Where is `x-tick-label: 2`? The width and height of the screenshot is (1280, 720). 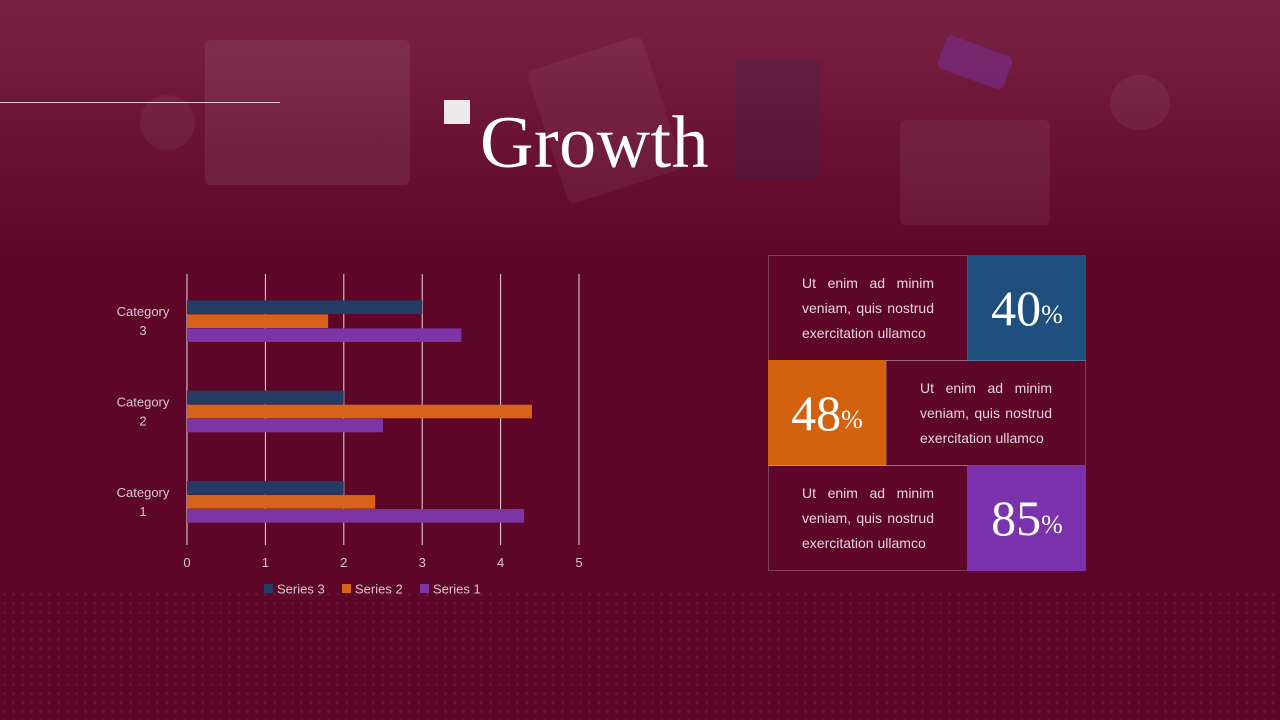
x-tick-label: 2 is located at coordinates (343, 562).